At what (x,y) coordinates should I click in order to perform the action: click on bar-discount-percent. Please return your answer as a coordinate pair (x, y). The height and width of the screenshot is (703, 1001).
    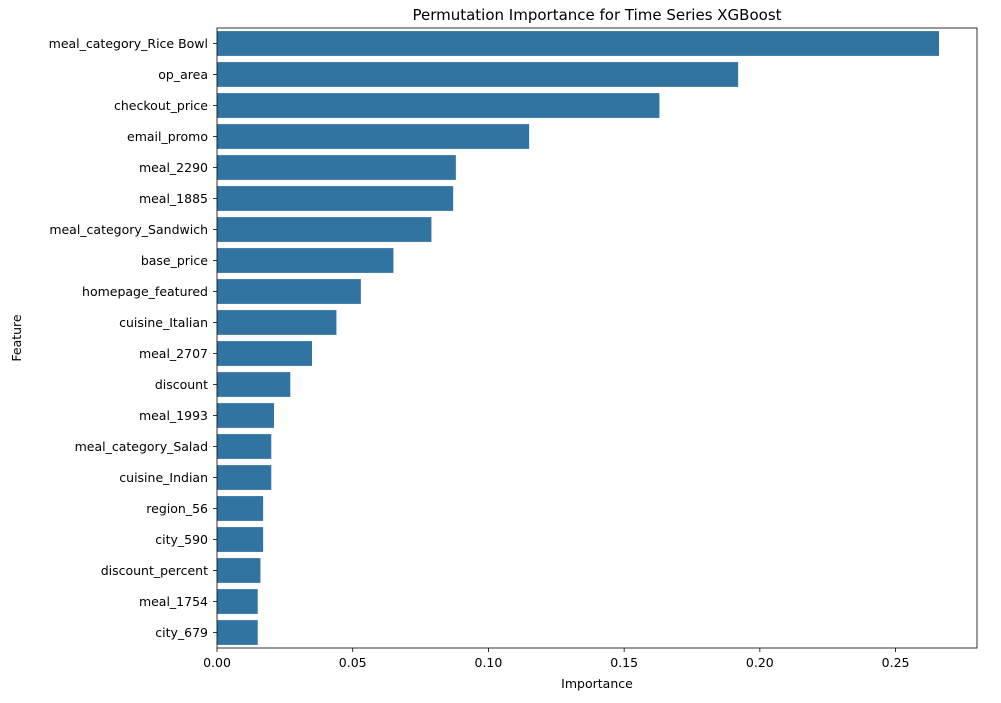
    Looking at the image, I should click on (239, 570).